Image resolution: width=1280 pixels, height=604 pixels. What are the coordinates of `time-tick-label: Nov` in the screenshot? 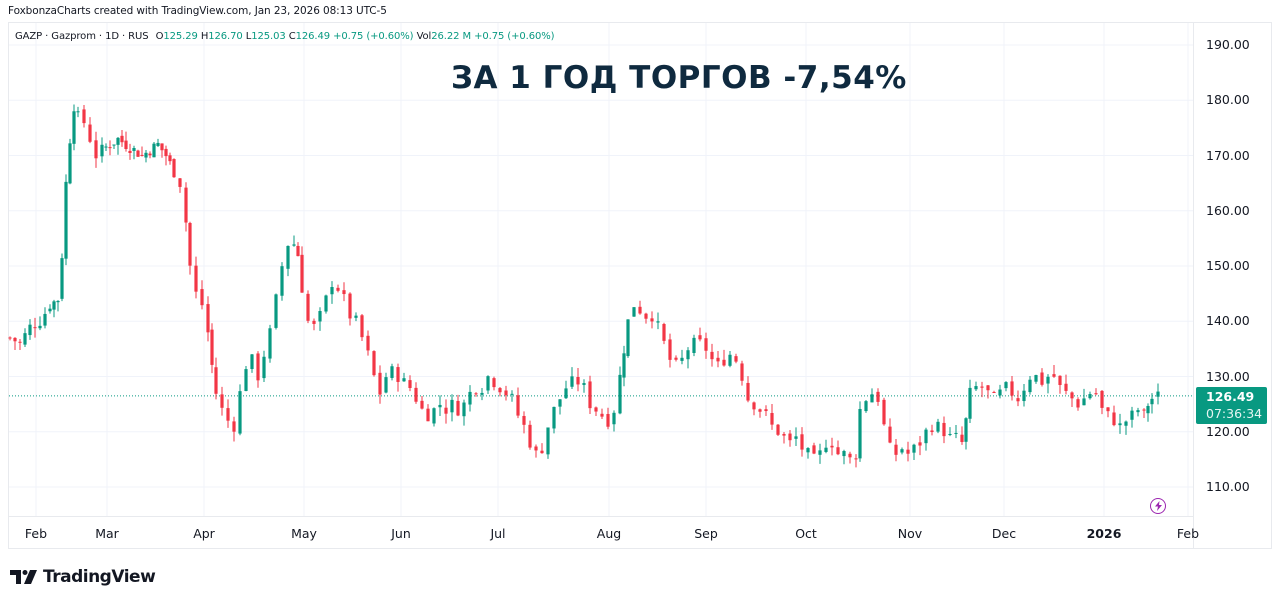 It's located at (910, 533).